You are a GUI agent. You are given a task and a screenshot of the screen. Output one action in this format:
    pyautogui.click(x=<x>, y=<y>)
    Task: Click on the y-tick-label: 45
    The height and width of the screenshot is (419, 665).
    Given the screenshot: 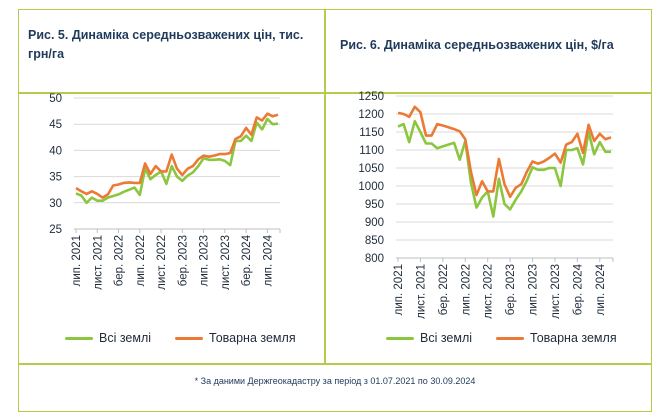 What is the action you would take?
    pyautogui.click(x=55, y=125)
    